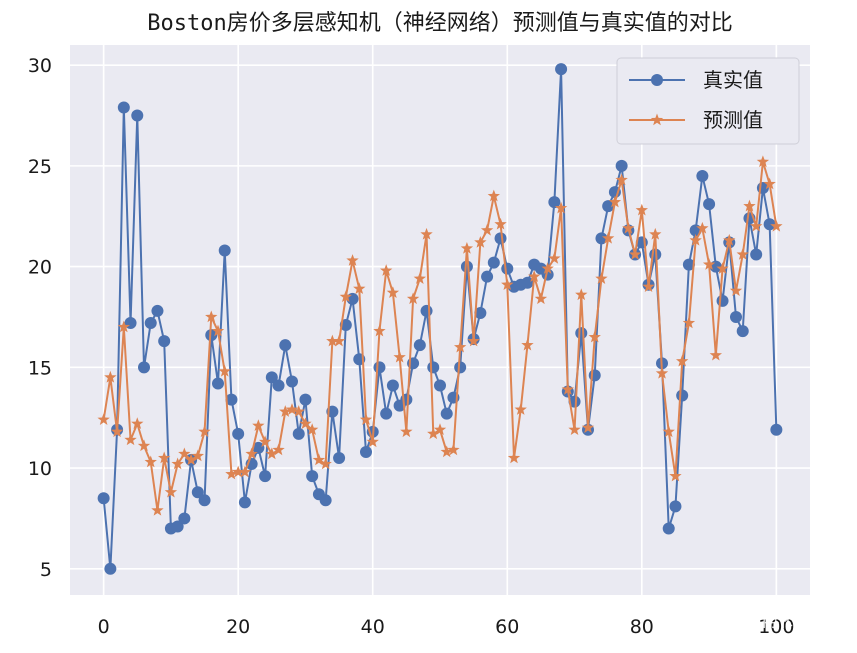  I want to click on y-tick-label: 15, so click(40, 368).